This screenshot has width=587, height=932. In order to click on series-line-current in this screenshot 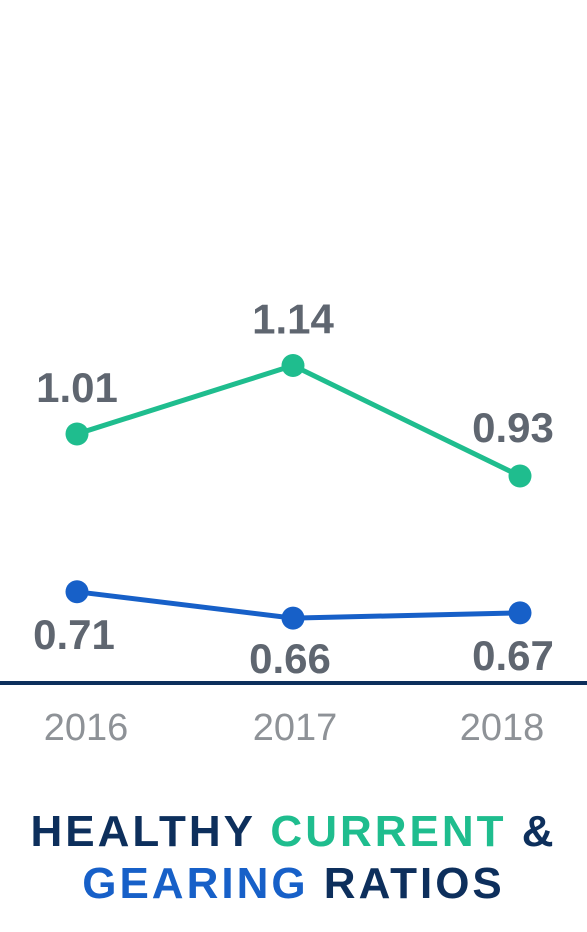, I will do `click(298, 421)`.